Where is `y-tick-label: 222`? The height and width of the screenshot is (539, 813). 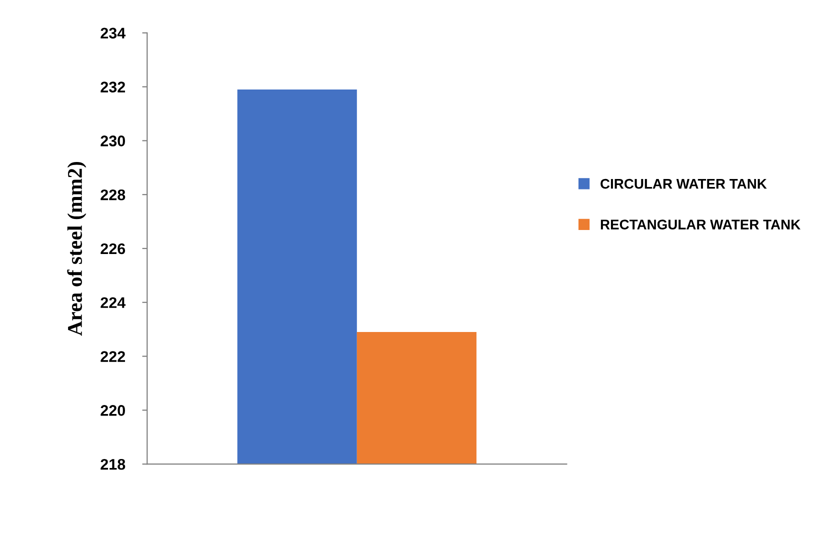 y-tick-label: 222 is located at coordinates (113, 356).